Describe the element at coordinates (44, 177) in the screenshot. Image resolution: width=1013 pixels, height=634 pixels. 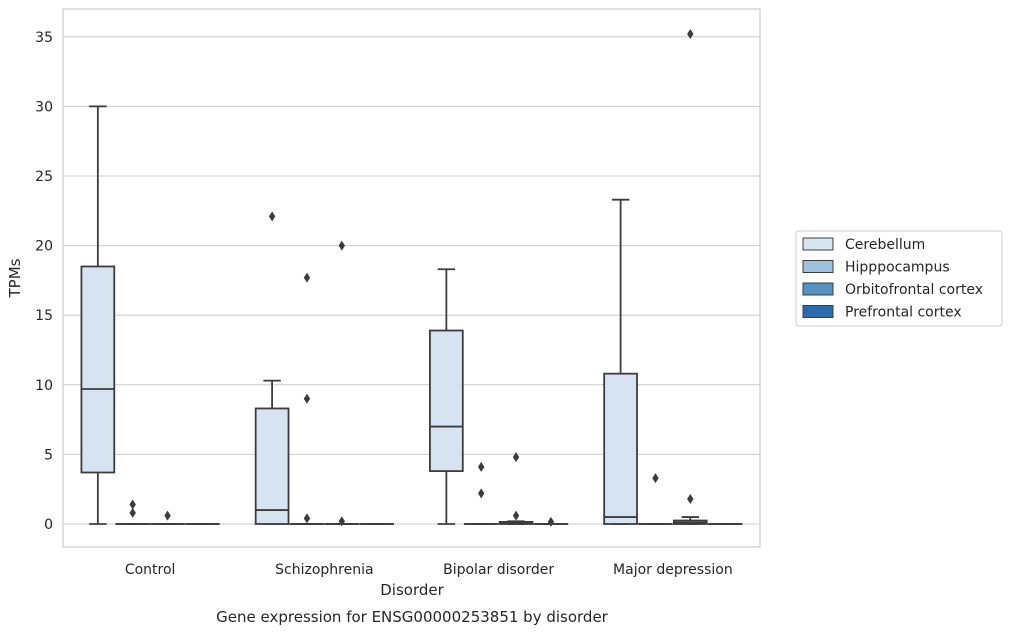
I see `y-tick-label: 25` at that location.